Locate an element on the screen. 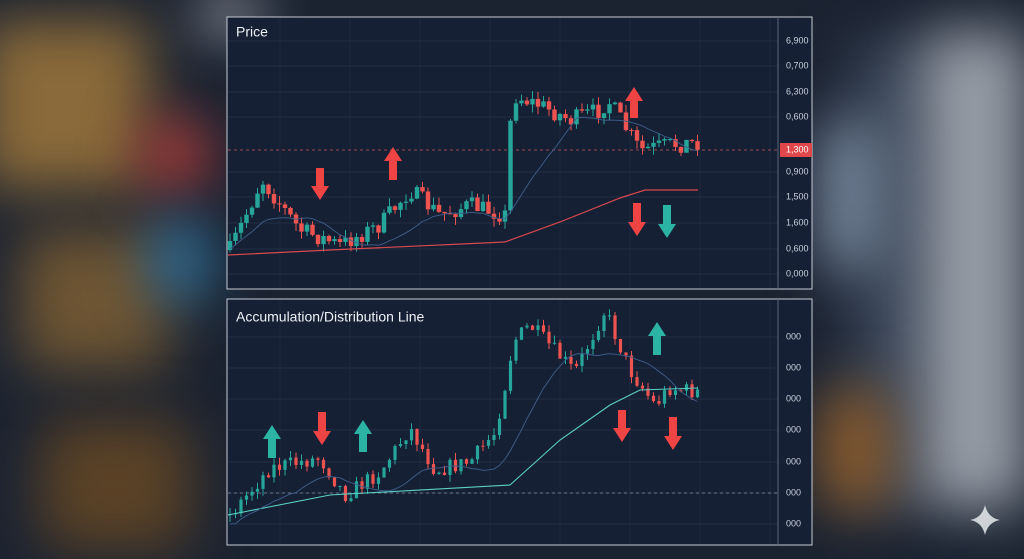  price-tag is located at coordinates (796, 150).